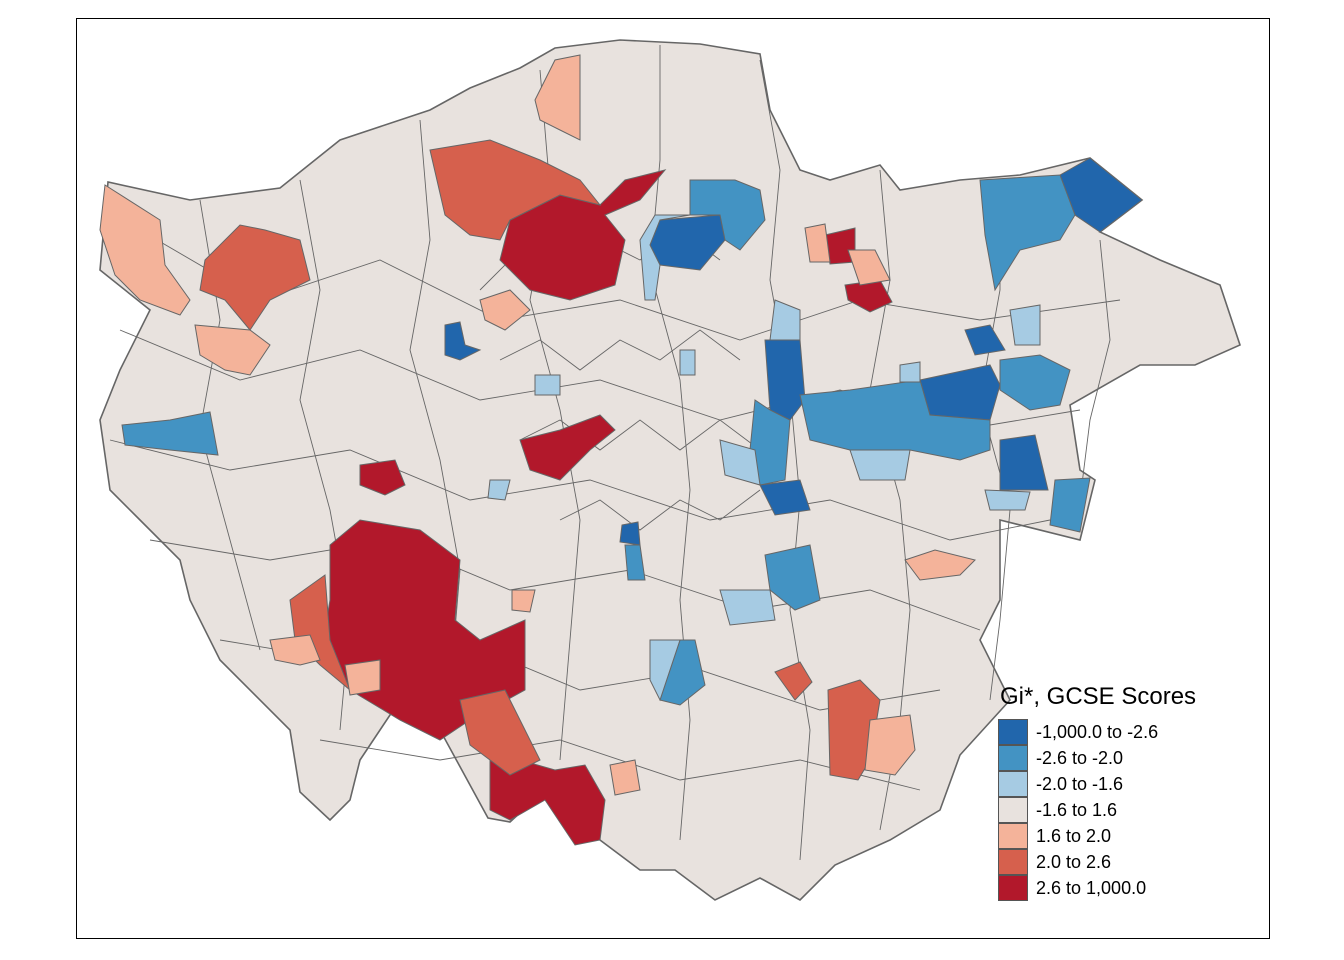 The height and width of the screenshot is (960, 1344). What do you see at coordinates (793, 681) in the screenshot?
I see `warm-south-centre` at bounding box center [793, 681].